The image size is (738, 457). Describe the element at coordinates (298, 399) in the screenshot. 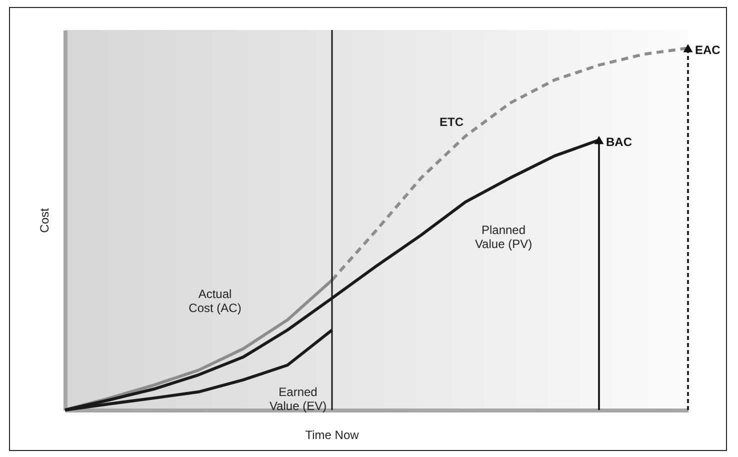

I see `series-label: Earned Value (EV)` at that location.